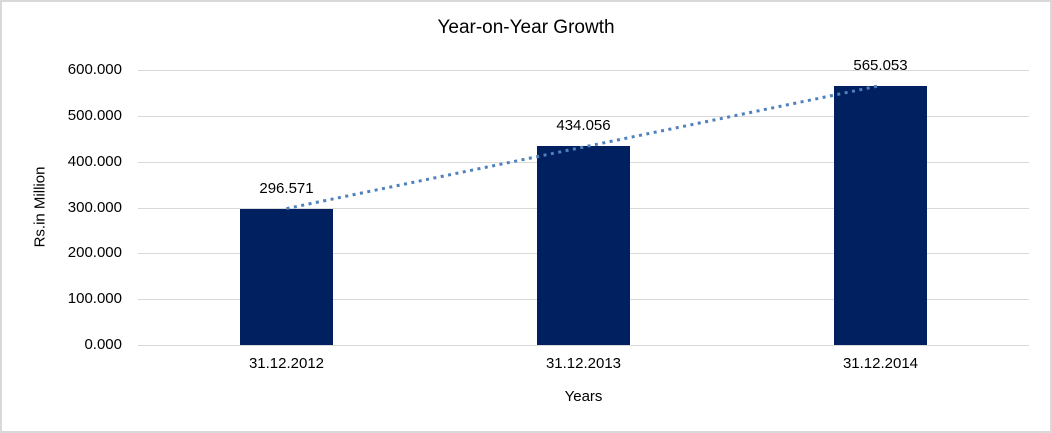 This screenshot has height=433, width=1052. What do you see at coordinates (880, 363) in the screenshot?
I see `x-axis-tick-label: 31.12.2014` at bounding box center [880, 363].